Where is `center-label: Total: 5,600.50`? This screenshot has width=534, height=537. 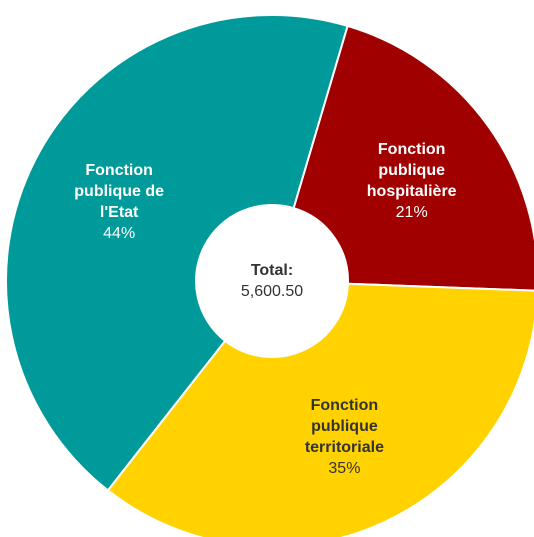
center-label: Total: 5,600.50 is located at coordinates (272, 281).